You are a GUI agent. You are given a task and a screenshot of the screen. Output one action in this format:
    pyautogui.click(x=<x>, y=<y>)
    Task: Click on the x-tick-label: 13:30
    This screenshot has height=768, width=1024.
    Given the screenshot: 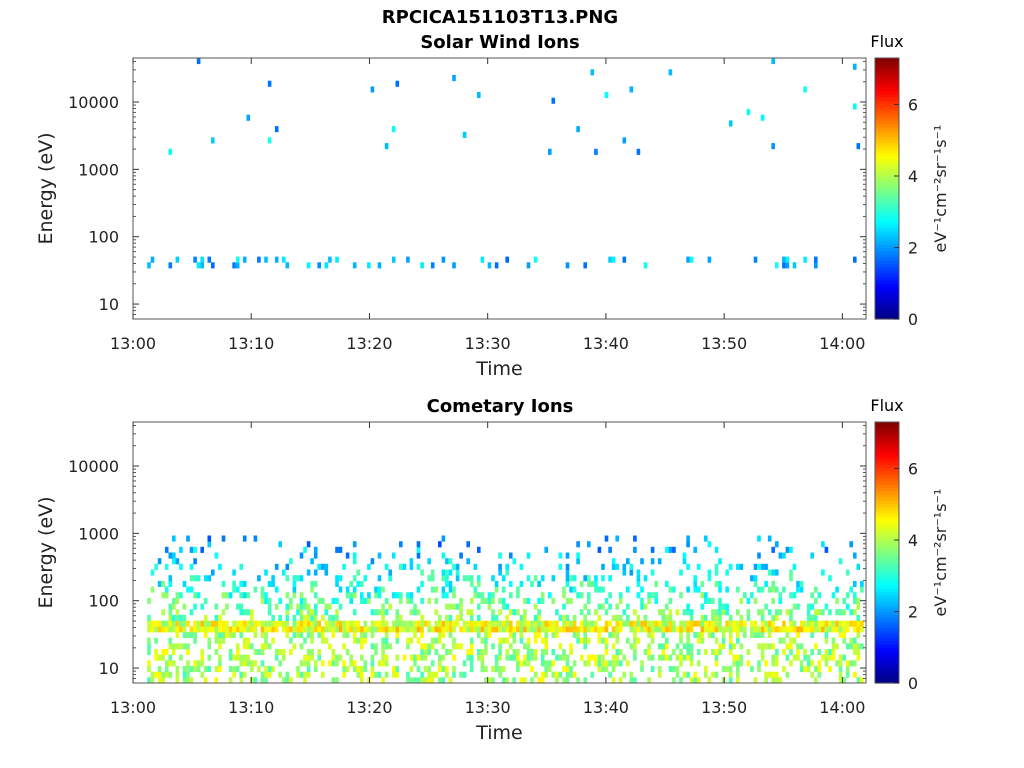 What is the action you would take?
    pyautogui.click(x=488, y=707)
    